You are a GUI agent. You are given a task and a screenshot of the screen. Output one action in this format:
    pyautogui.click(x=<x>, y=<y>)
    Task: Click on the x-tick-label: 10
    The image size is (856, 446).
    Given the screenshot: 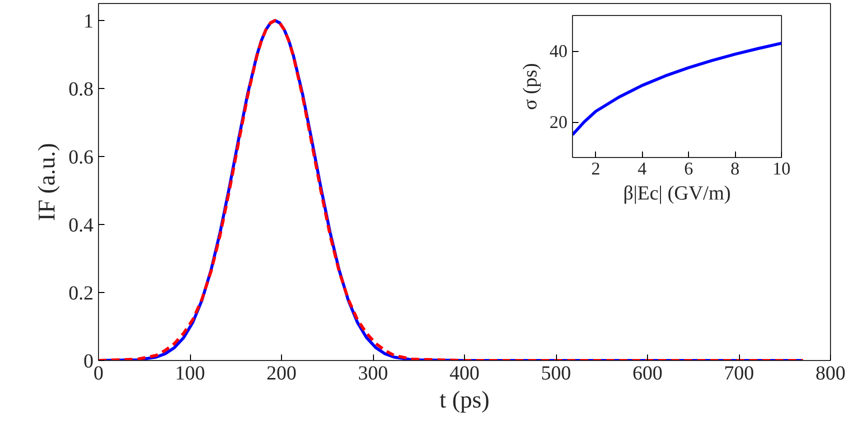 What is the action you would take?
    pyautogui.click(x=781, y=168)
    